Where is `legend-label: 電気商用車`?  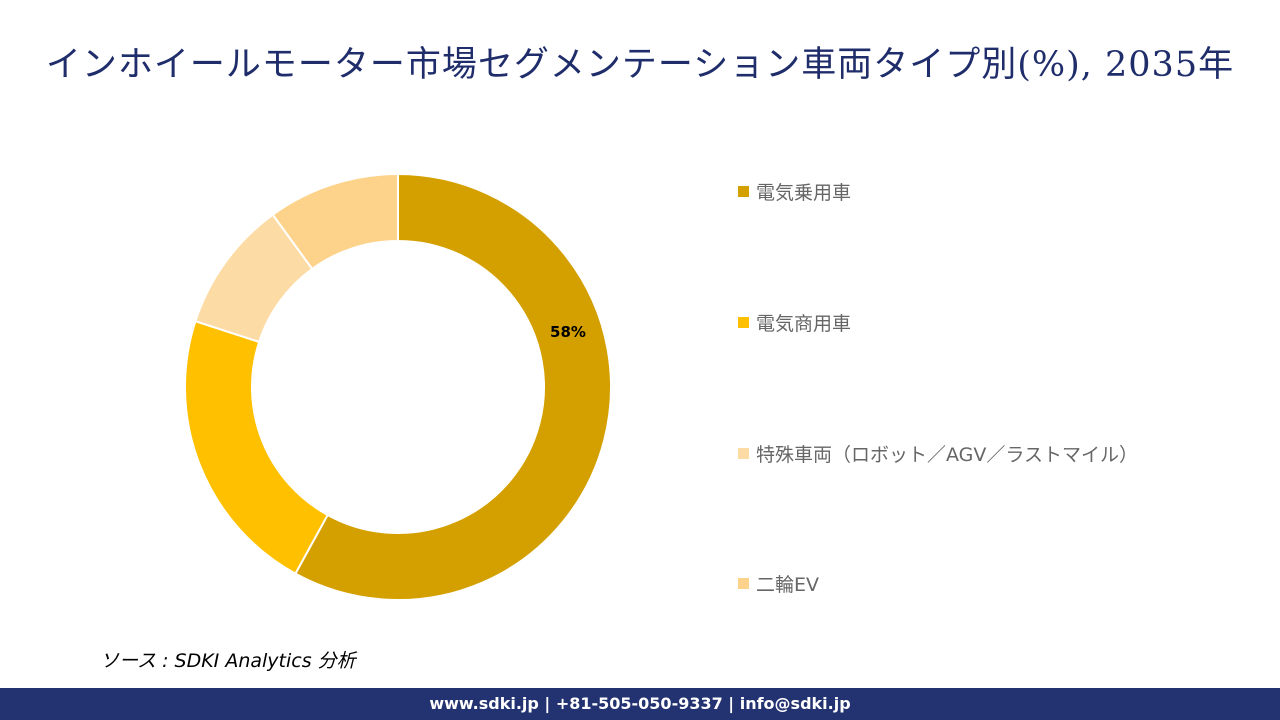
legend-label: 電気商用車 is located at coordinates (804, 324).